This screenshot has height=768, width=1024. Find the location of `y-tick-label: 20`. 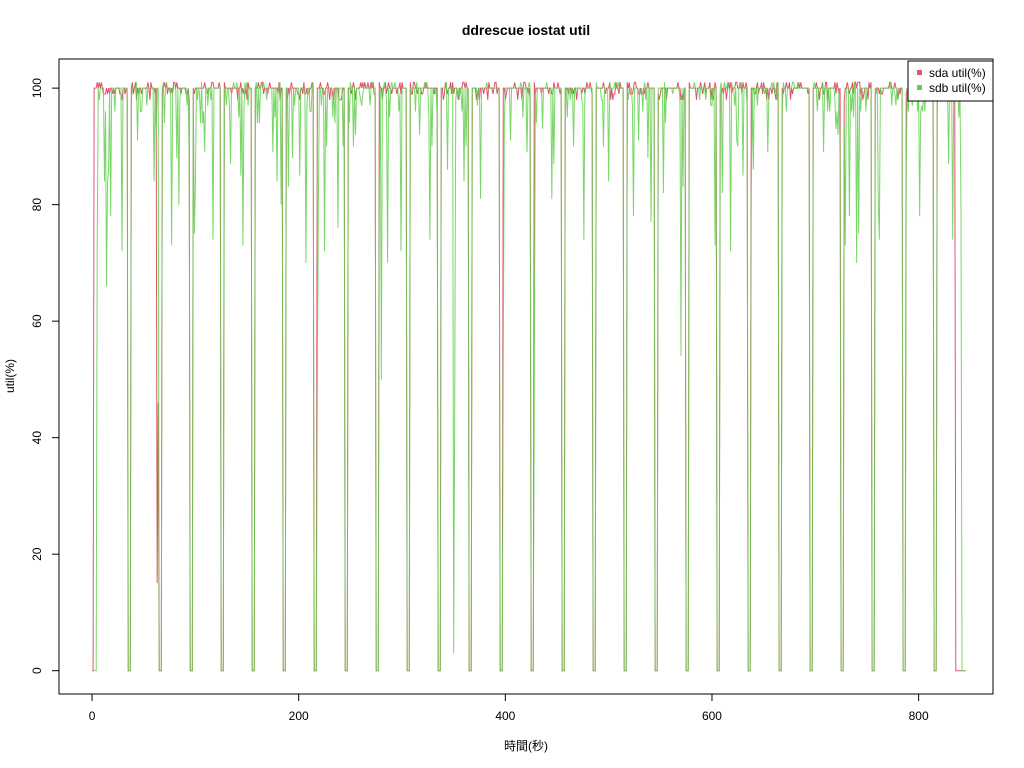

y-tick-label: 20 is located at coordinates (37, 554).